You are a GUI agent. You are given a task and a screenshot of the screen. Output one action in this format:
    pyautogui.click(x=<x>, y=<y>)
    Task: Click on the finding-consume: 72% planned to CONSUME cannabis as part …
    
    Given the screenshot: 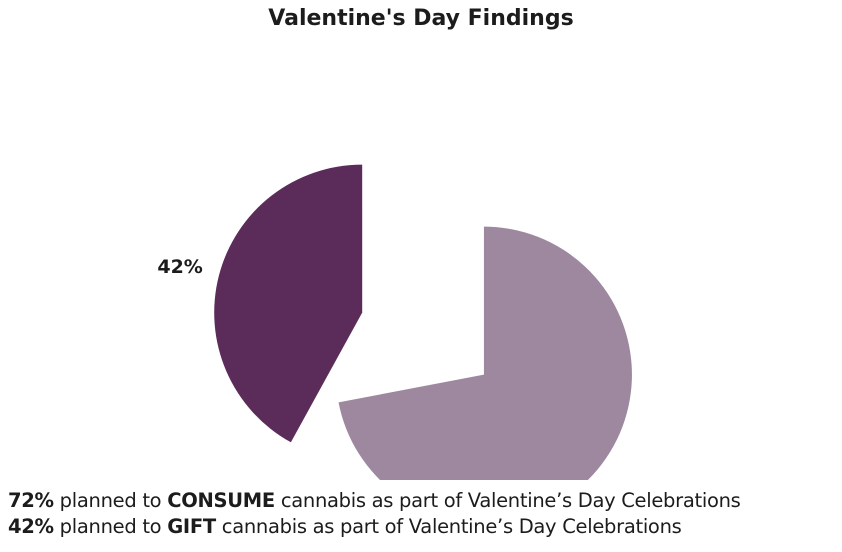 What is the action you would take?
    pyautogui.click(x=374, y=500)
    